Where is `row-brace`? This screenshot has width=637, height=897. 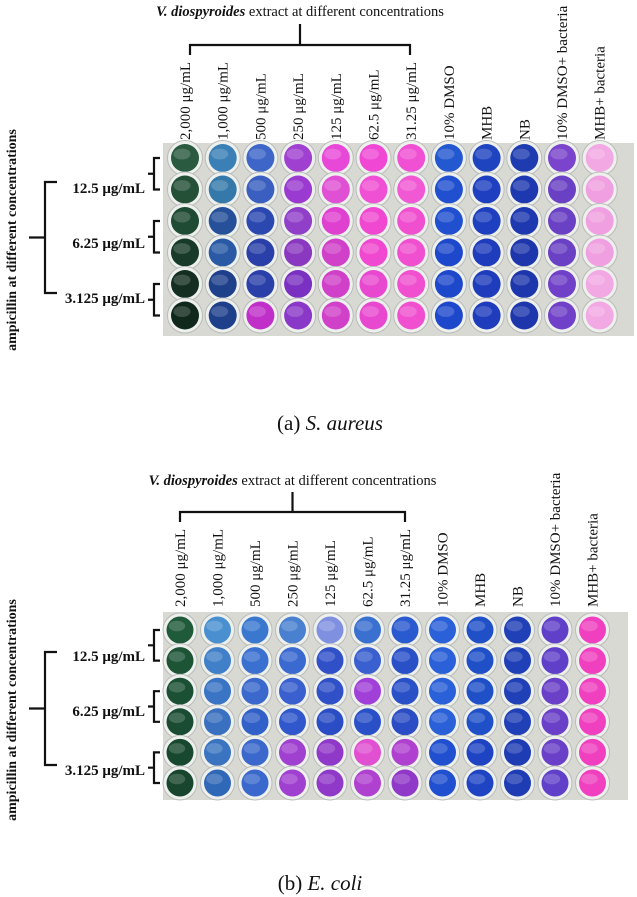
row-brace is located at coordinates (154, 173).